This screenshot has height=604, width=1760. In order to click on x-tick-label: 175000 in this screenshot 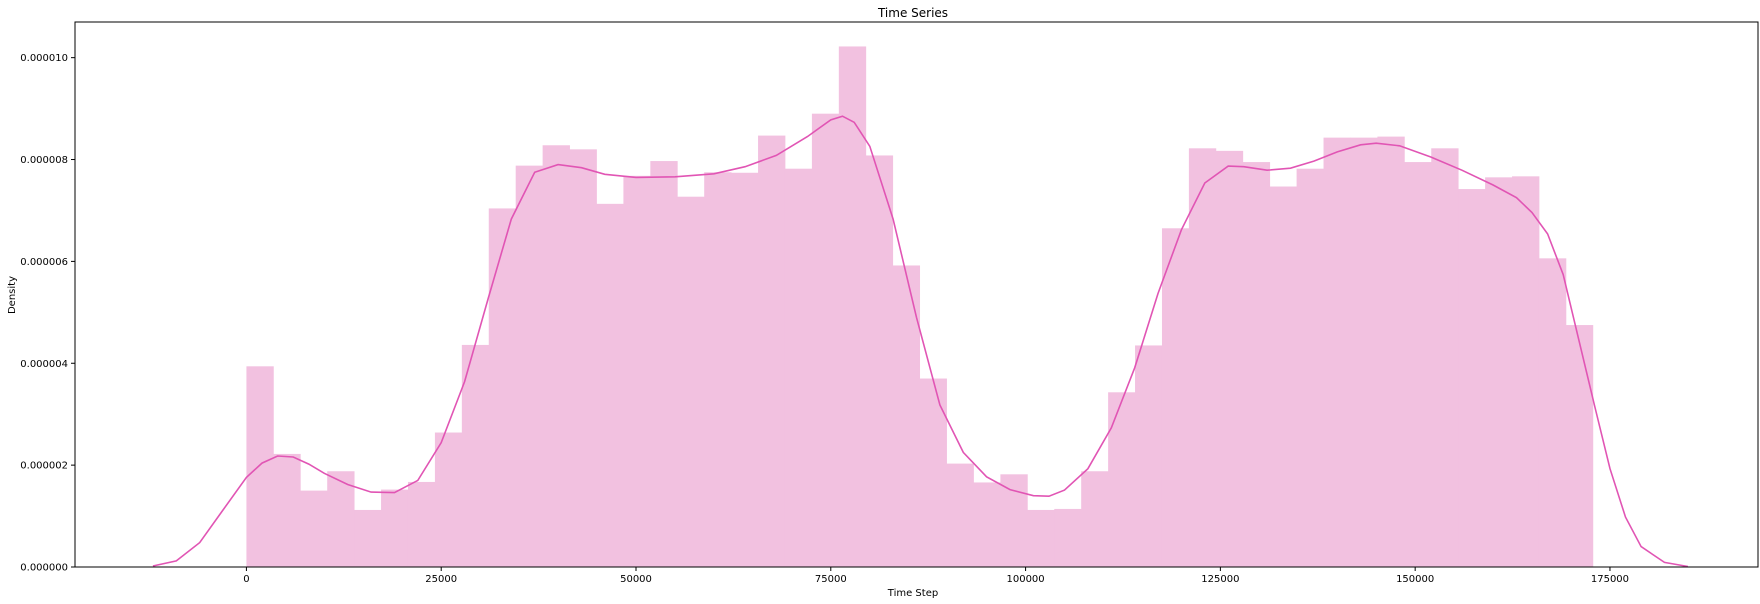, I will do `click(1610, 579)`.